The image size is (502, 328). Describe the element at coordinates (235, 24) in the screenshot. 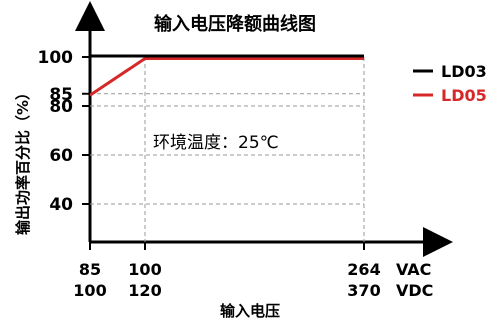

I see `chart-title: 输入电压降额曲线图` at that location.